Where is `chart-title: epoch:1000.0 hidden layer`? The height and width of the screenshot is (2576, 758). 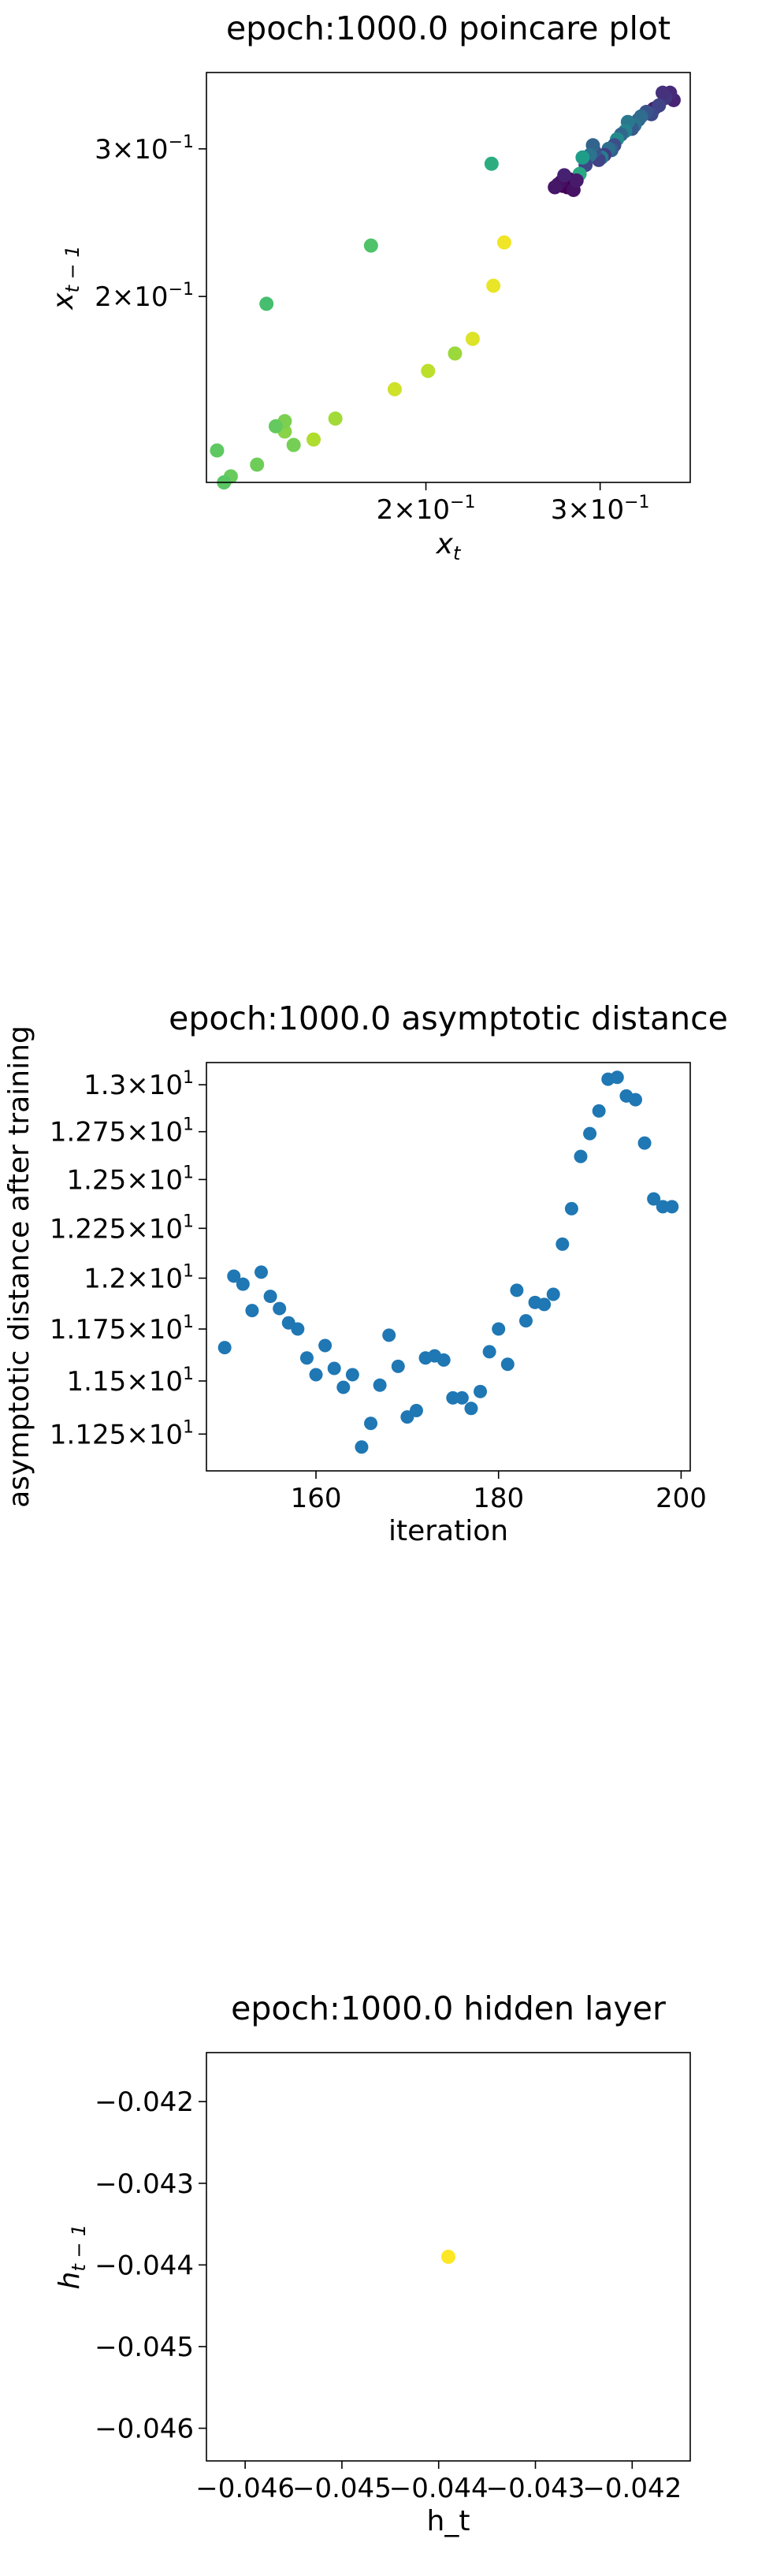 chart-title: epoch:1000.0 hidden layer is located at coordinates (448, 2008).